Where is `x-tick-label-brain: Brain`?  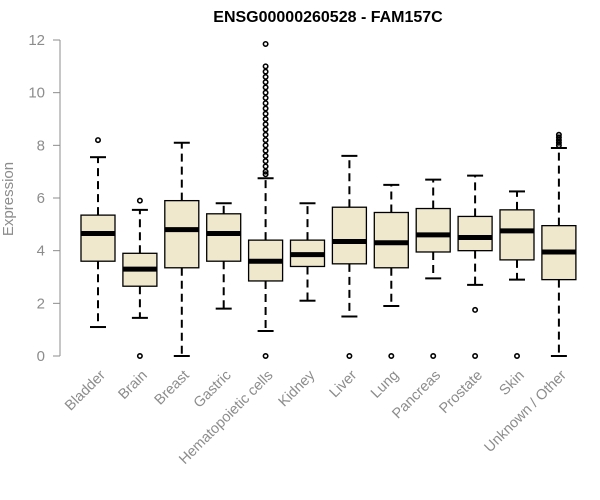 x-tick-label-brain: Brain is located at coordinates (132, 385).